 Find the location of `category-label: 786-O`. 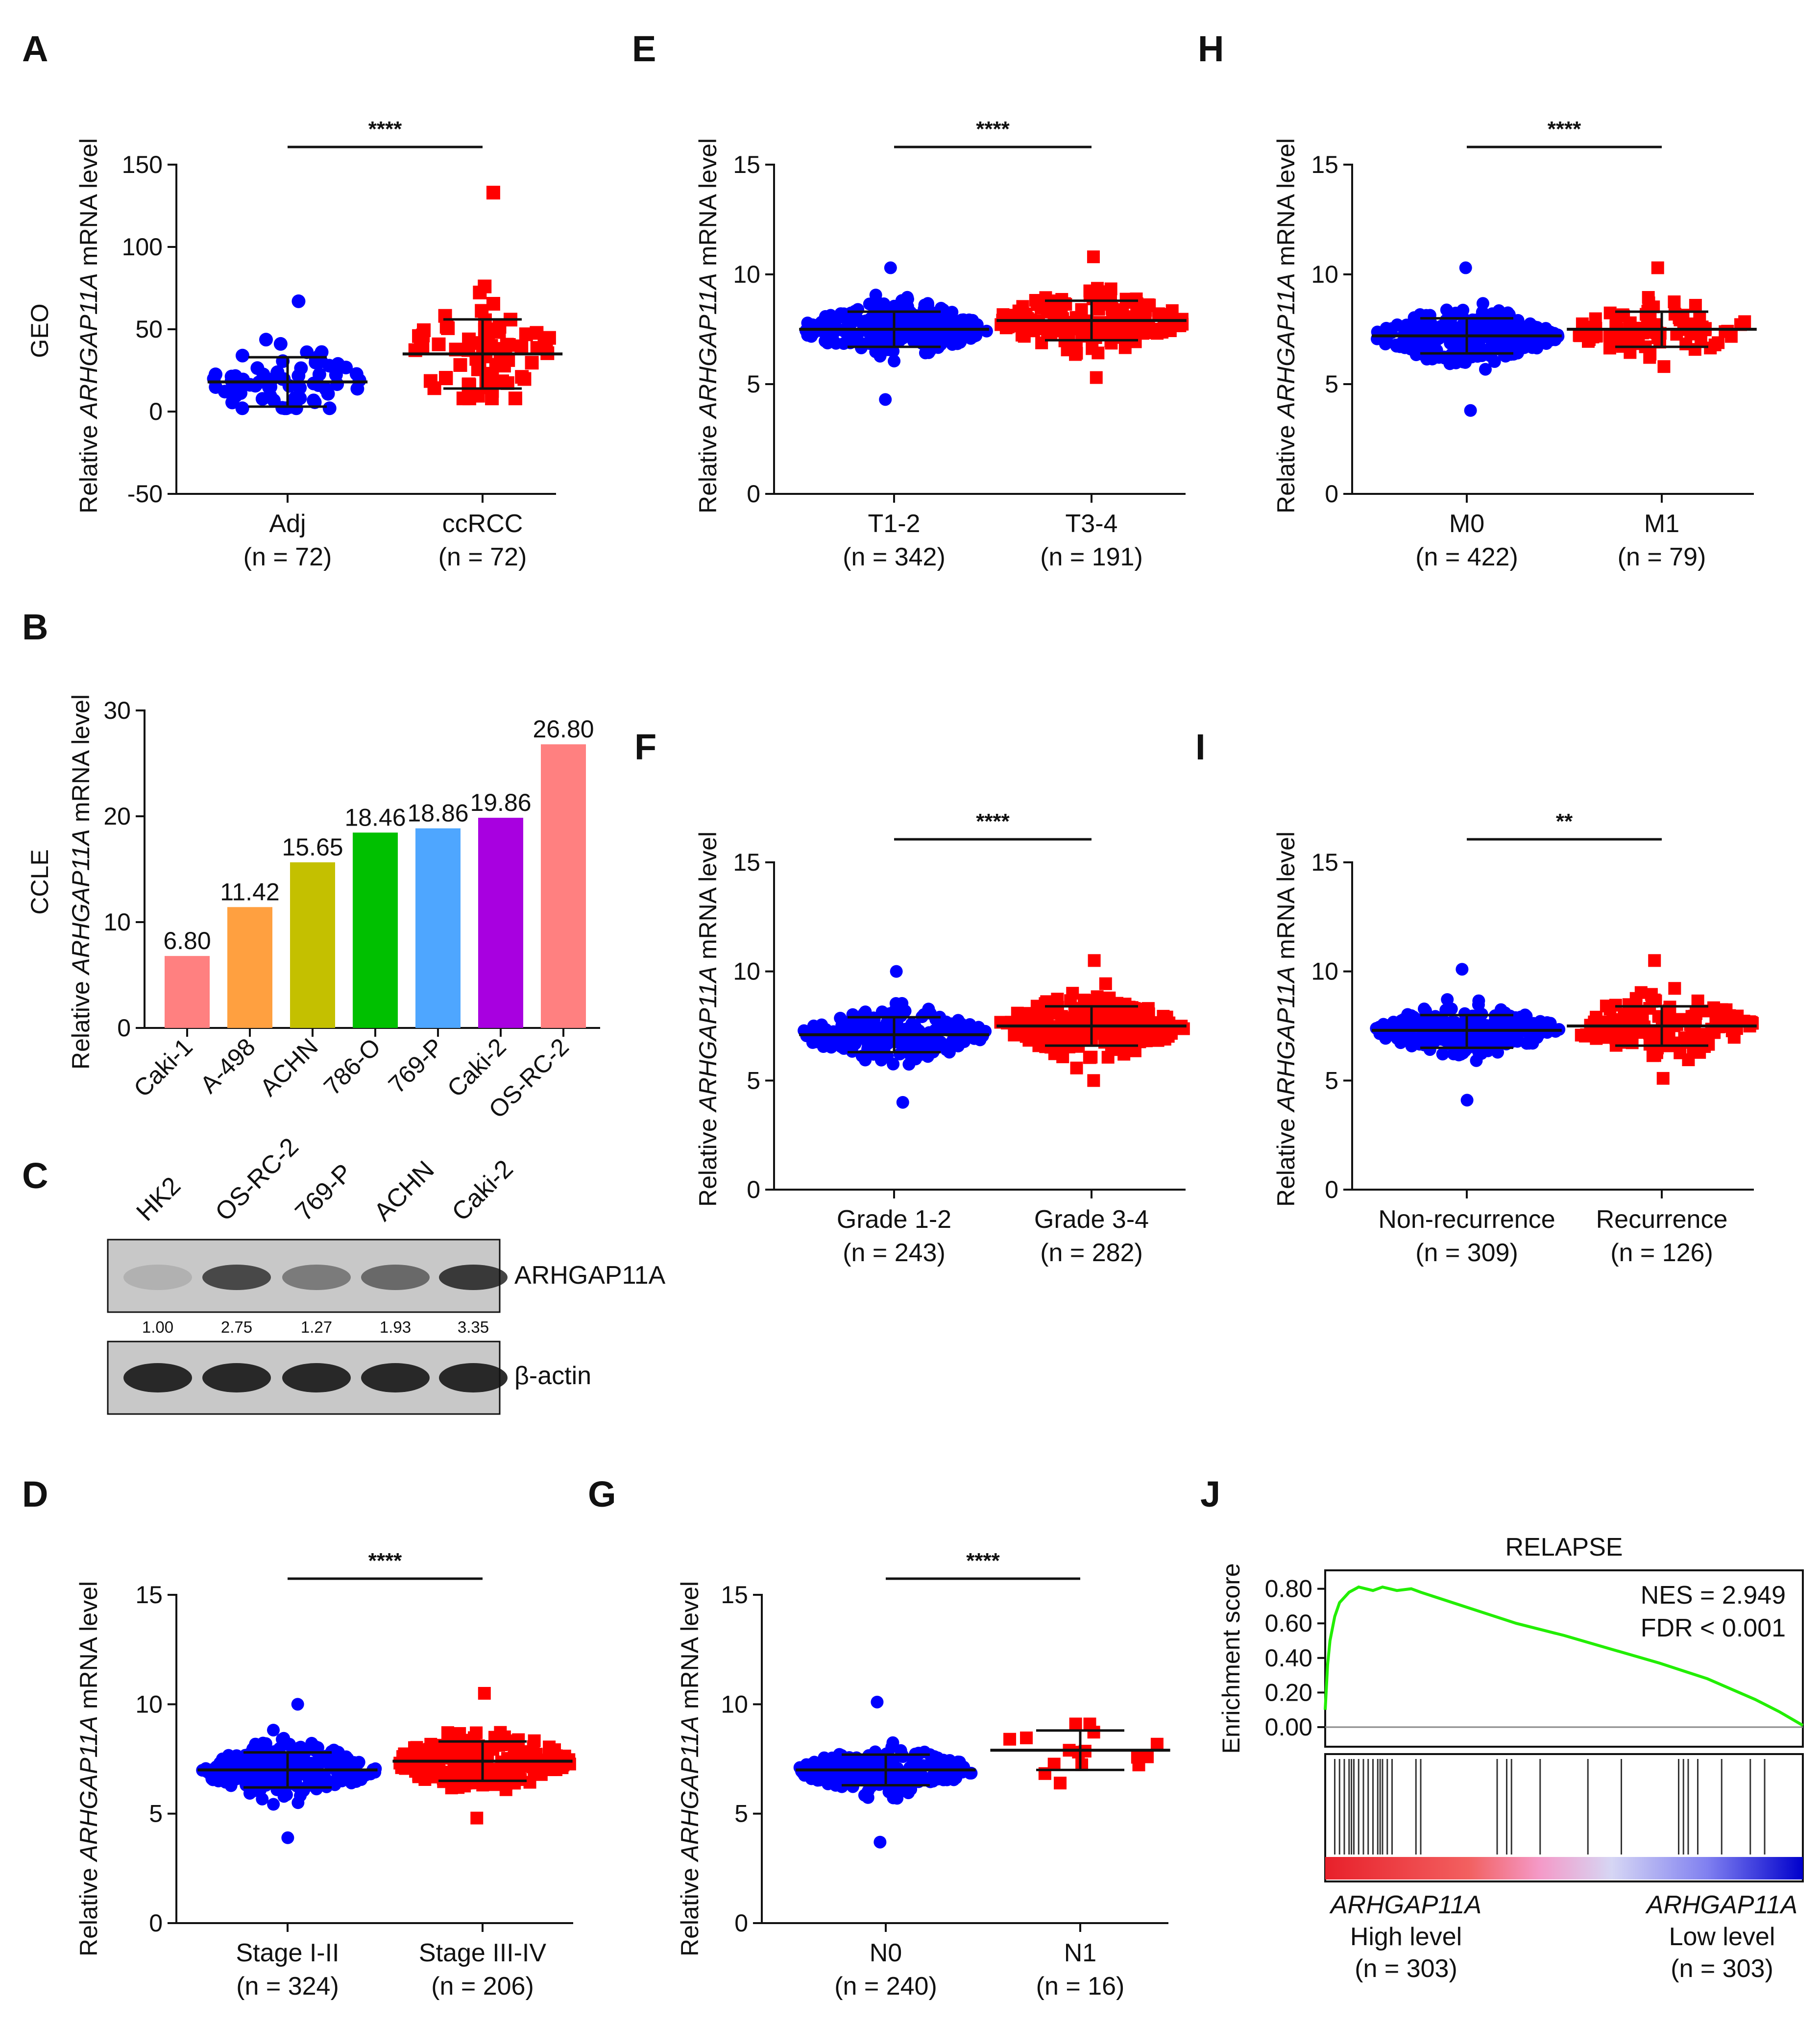

category-label: 786-O is located at coordinates (352, 1067).